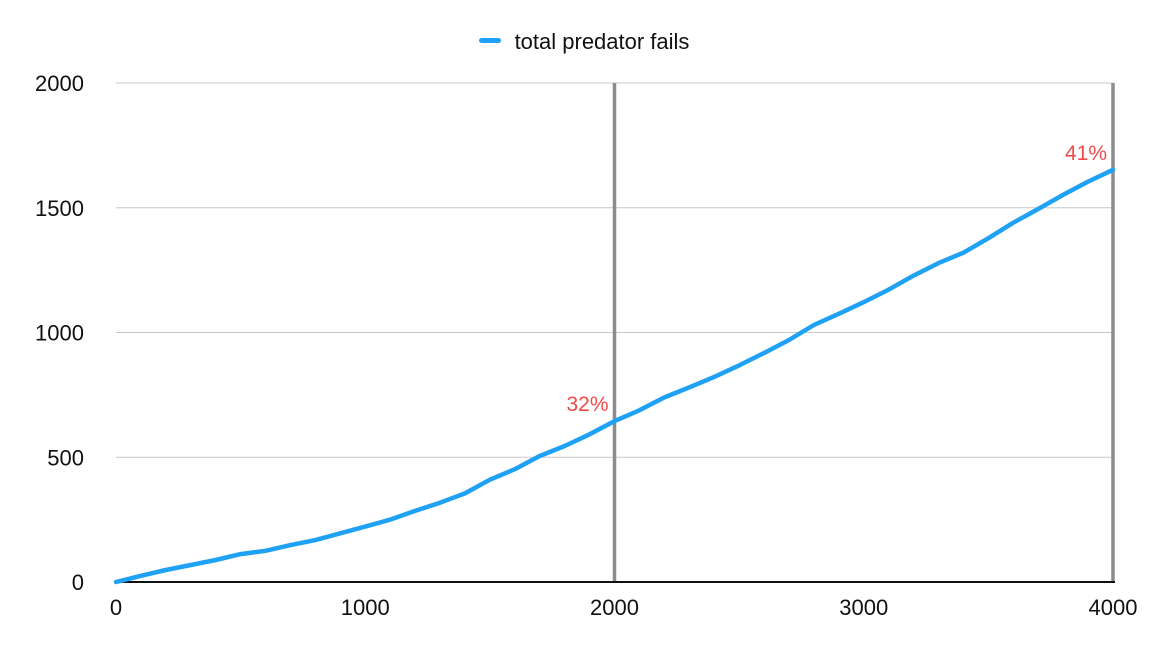 The width and height of the screenshot is (1168, 648). What do you see at coordinates (1113, 607) in the screenshot?
I see `x-tick-label: 4000` at bounding box center [1113, 607].